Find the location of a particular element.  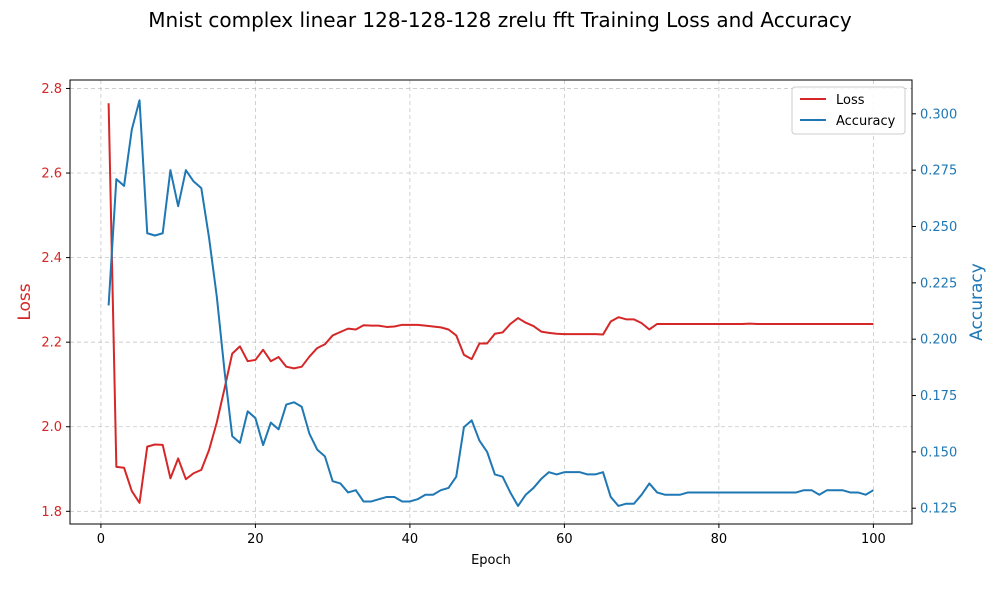

x-axis-label: Epoch is located at coordinates (491, 560).